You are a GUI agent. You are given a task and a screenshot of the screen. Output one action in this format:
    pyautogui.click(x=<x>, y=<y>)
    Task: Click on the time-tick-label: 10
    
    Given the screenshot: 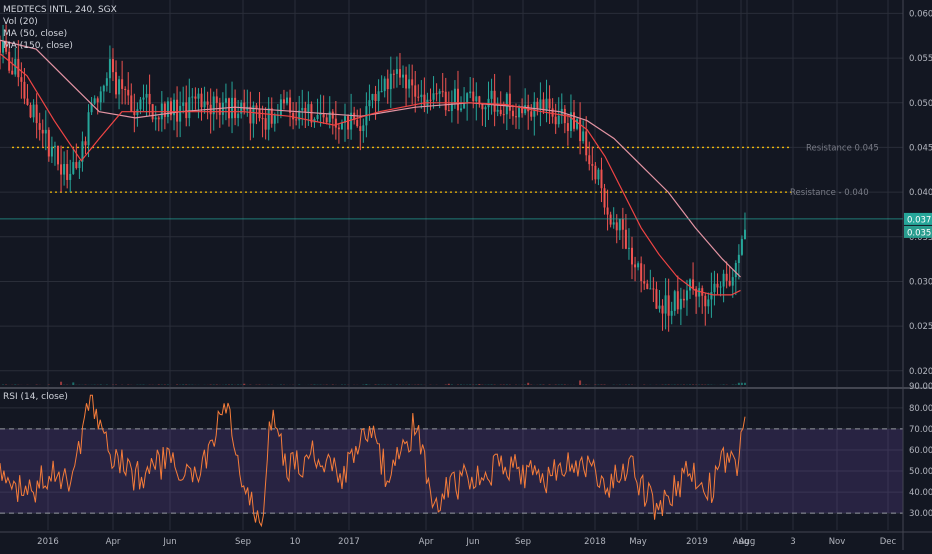 What is the action you would take?
    pyautogui.click(x=295, y=542)
    